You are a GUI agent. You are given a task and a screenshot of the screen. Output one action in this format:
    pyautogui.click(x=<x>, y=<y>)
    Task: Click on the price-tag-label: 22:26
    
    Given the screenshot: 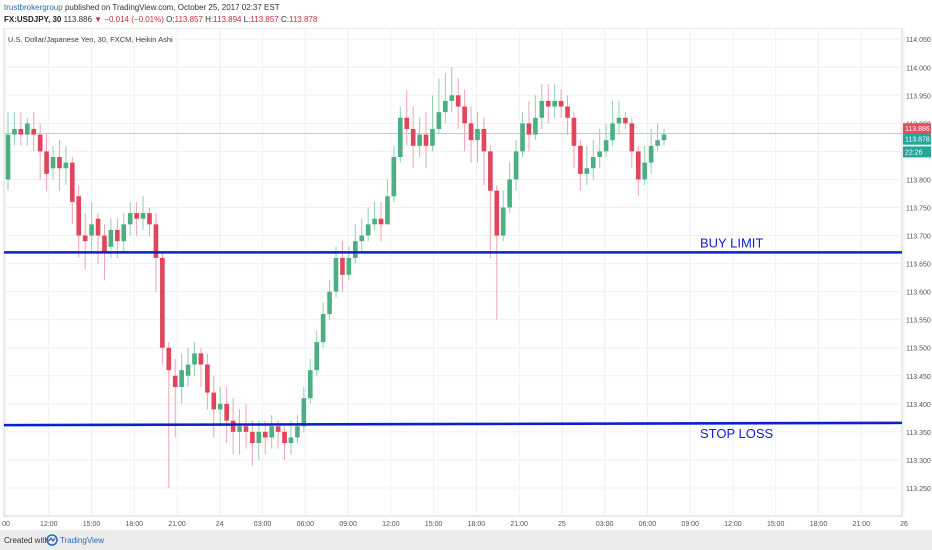 What is the action you would take?
    pyautogui.click(x=914, y=152)
    